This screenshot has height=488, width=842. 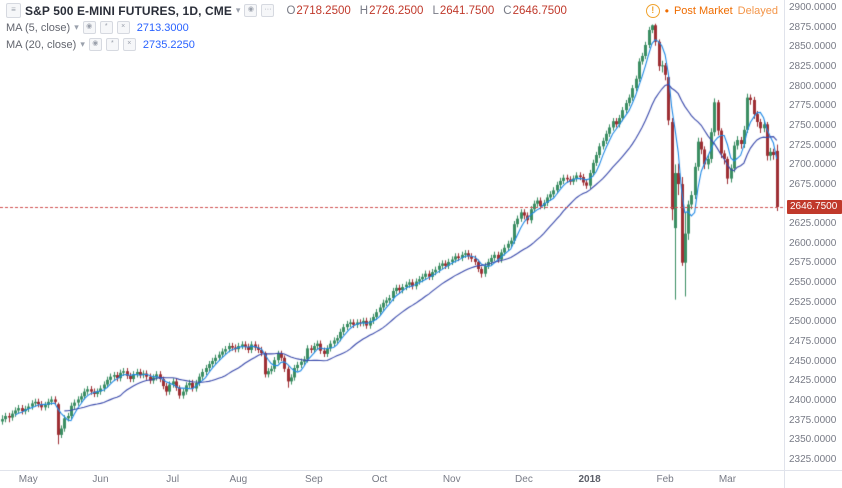 What do you see at coordinates (727, 479) in the screenshot?
I see `time-tick-label: Mar` at bounding box center [727, 479].